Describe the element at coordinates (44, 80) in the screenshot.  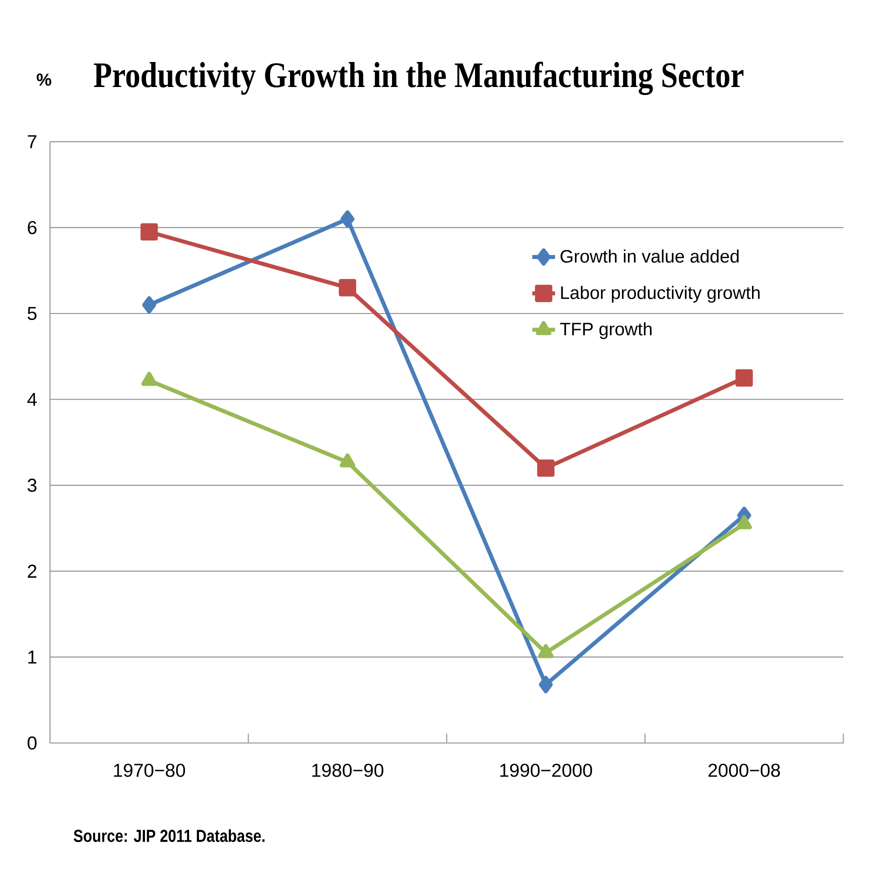
I see `y-axis-title: %` at that location.